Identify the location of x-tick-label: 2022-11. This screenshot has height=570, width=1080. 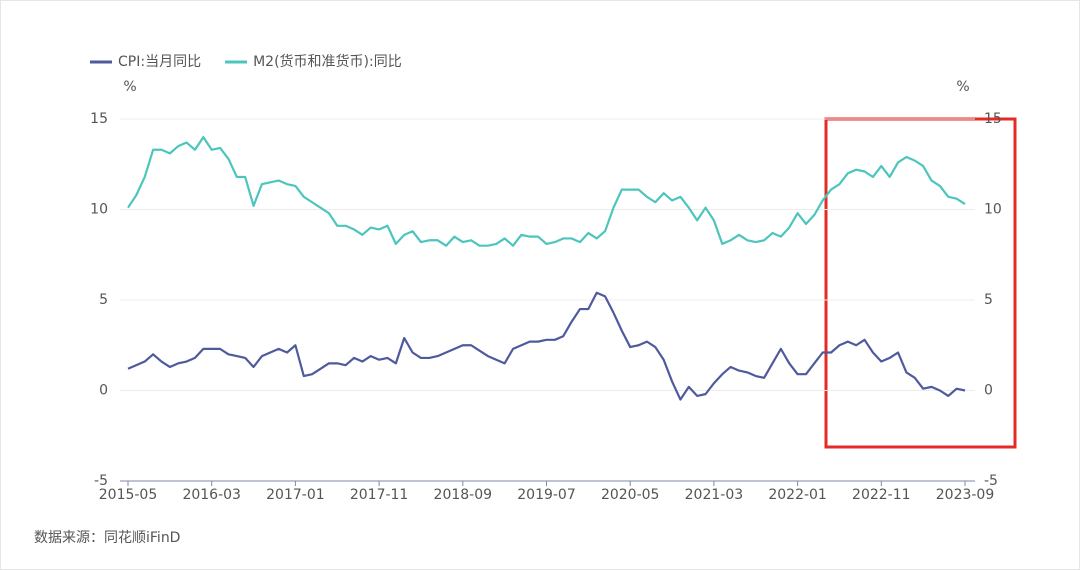
(881, 495).